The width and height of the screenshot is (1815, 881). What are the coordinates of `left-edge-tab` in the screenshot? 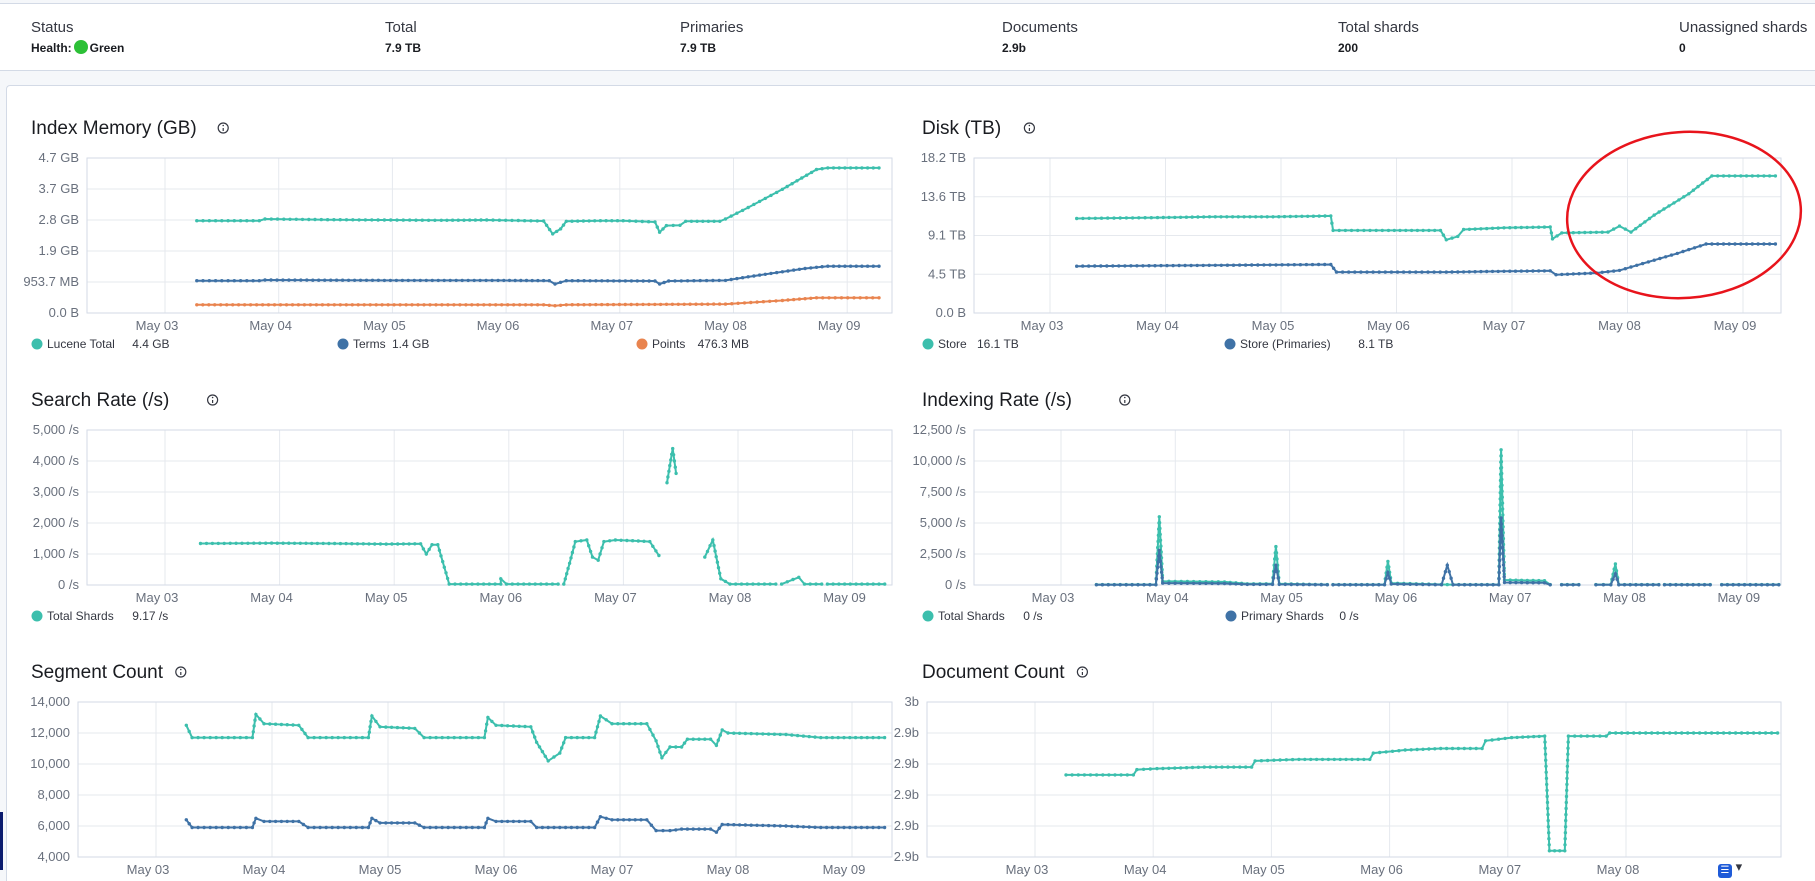 It's located at (1, 841).